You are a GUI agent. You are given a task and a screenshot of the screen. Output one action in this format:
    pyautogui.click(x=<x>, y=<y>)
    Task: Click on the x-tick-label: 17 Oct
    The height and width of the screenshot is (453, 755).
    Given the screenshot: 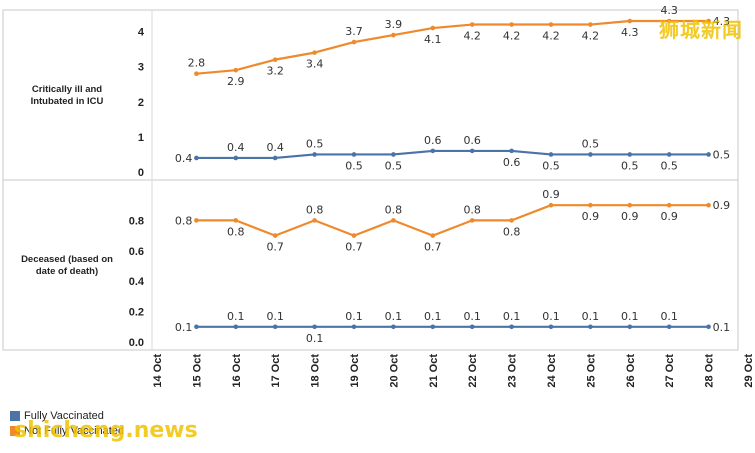 What is the action you would take?
    pyautogui.click(x=276, y=371)
    